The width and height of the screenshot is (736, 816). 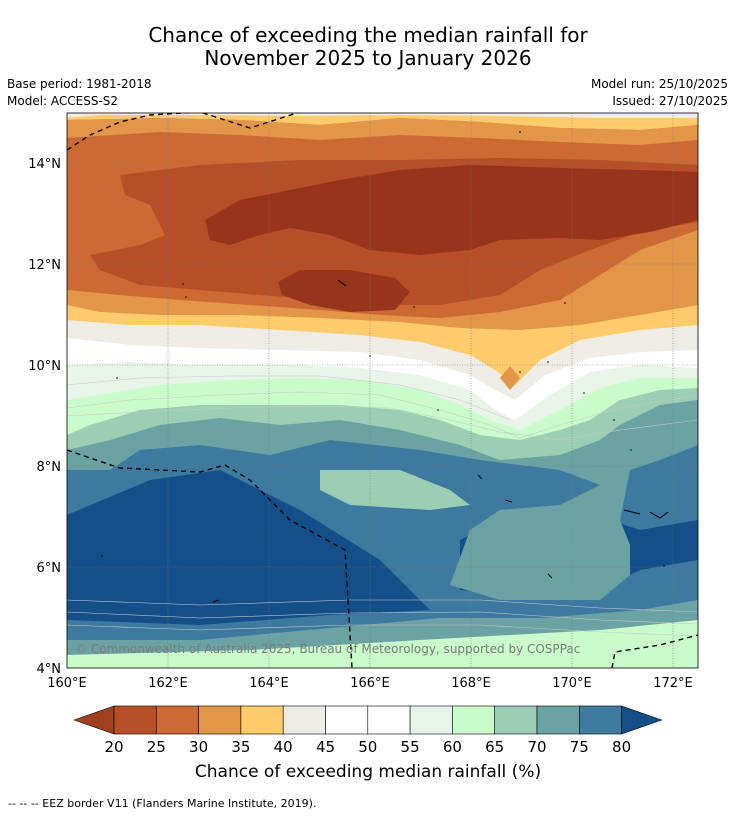 I want to click on lat-label: 8°N, so click(x=49, y=467).